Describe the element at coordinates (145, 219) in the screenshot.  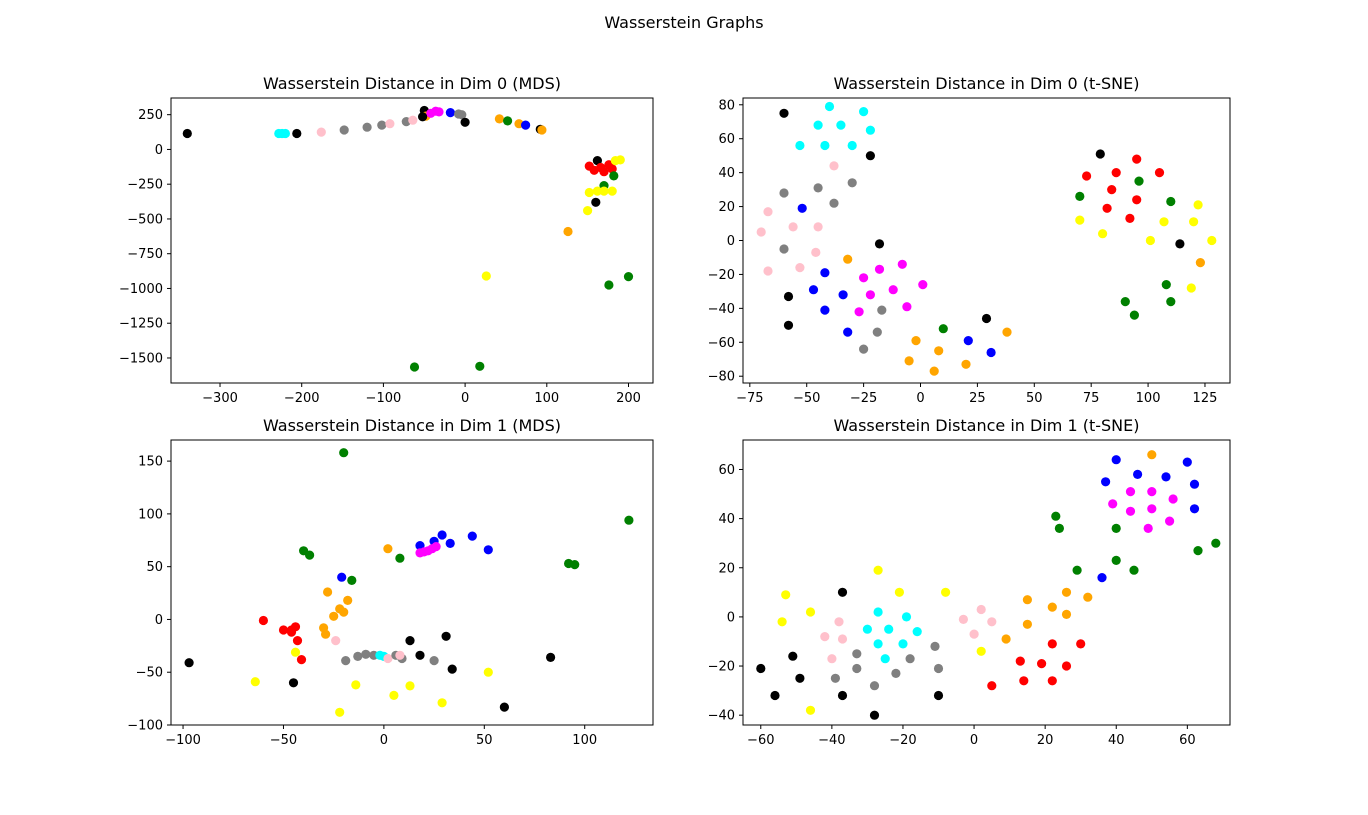
I see `y-tick-label: −500` at that location.